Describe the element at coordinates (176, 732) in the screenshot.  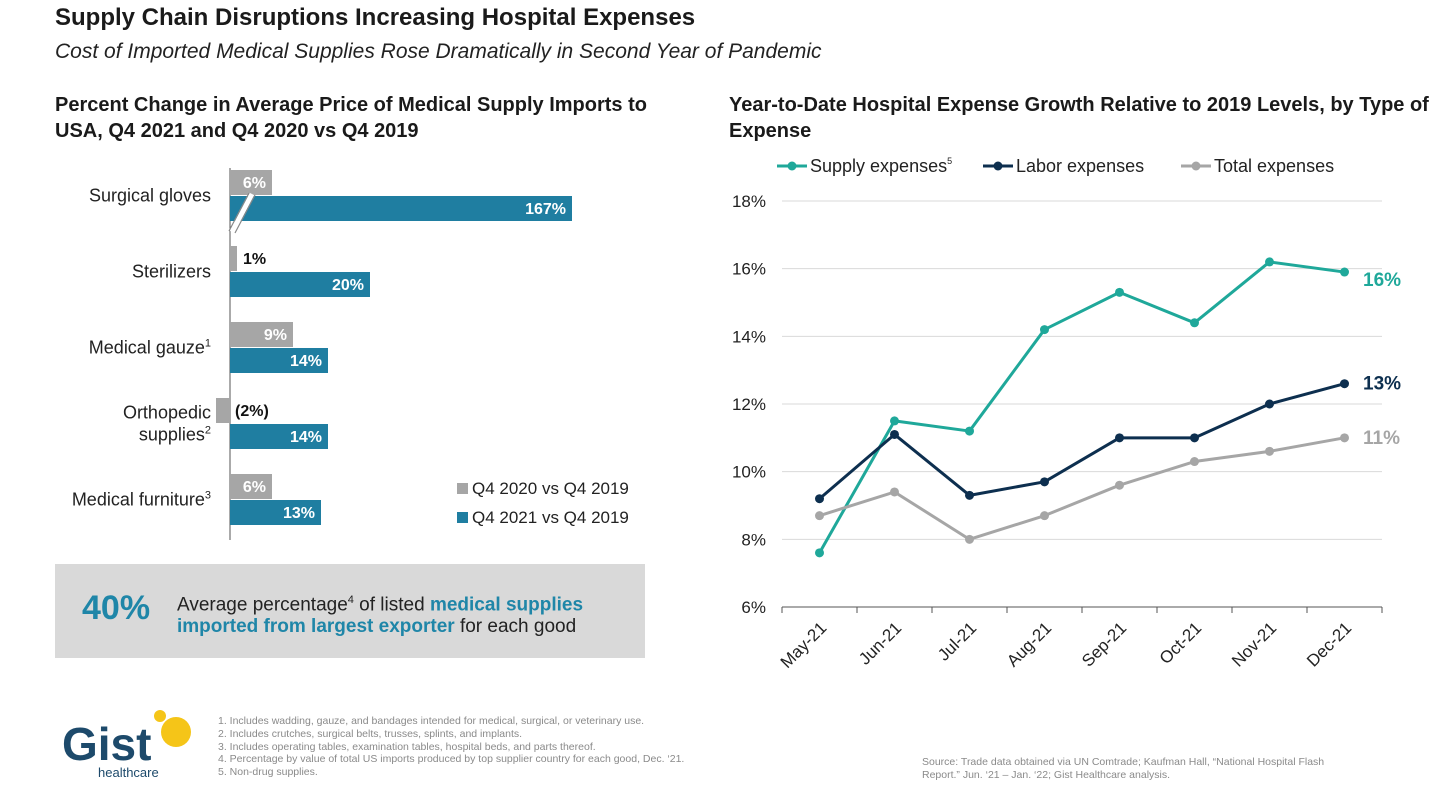
I see `logo-dot-large-icon` at that location.